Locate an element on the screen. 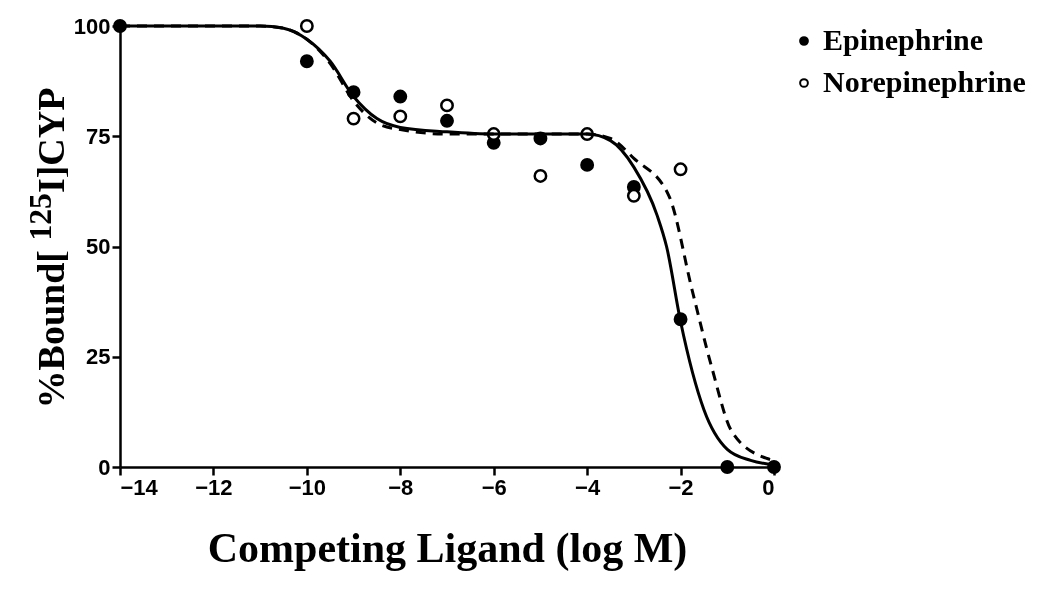 This screenshot has width=1046, height=601. y-tick-label: 100 is located at coordinates (92, 26).